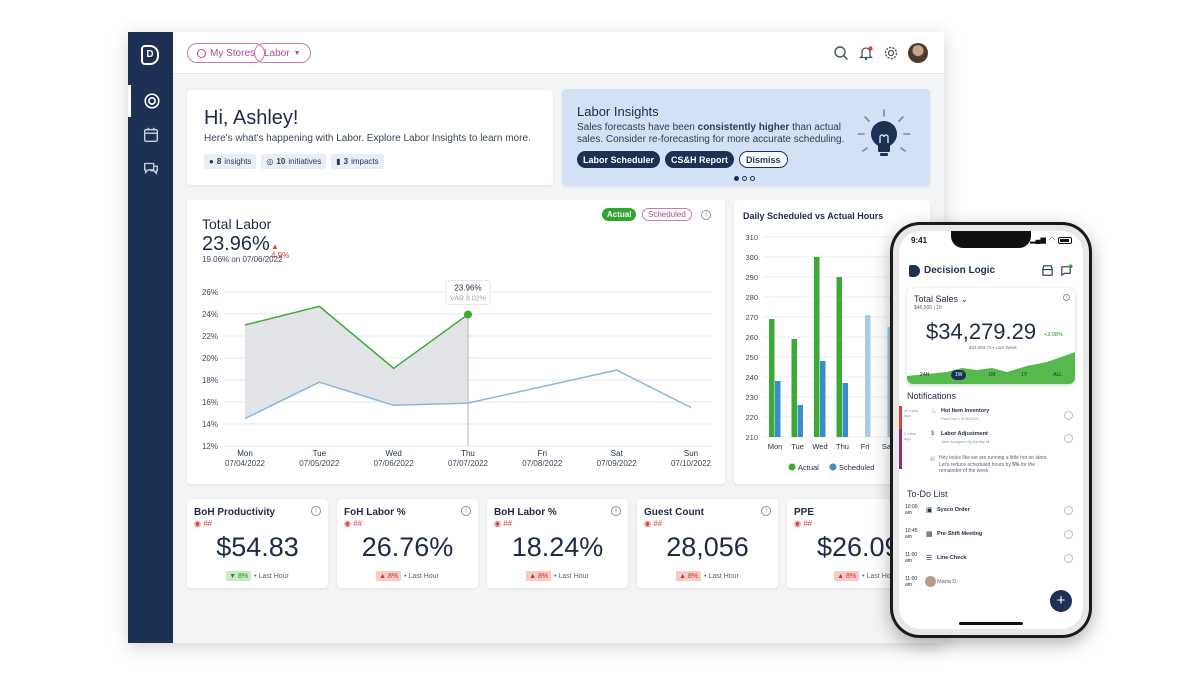 This screenshot has width=1200, height=675. I want to click on notification-time: 11 mins ago, so click(911, 413).